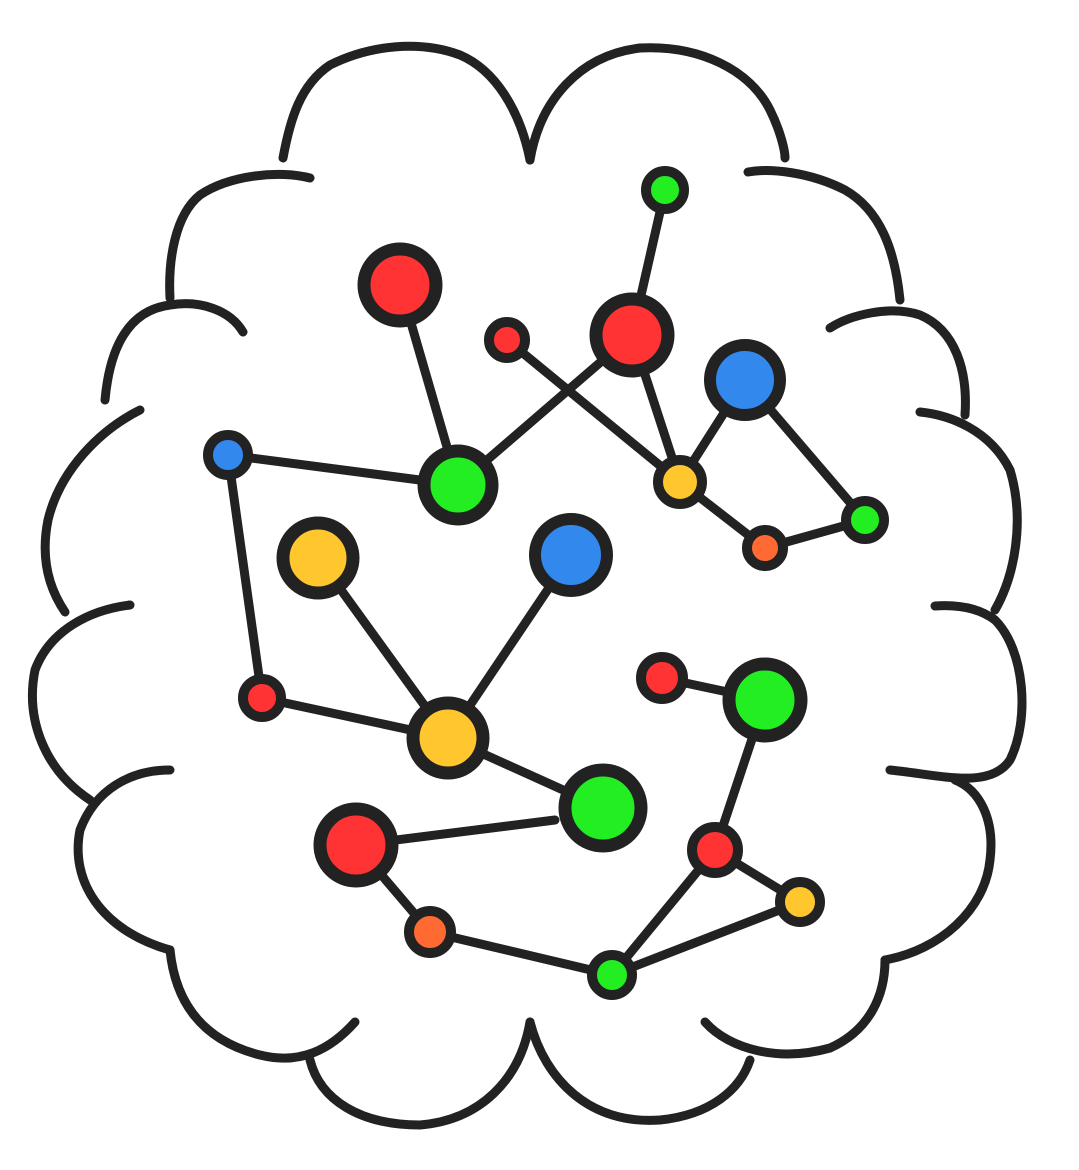  What do you see at coordinates (938, 870) in the screenshot?
I see `brain-outline-right-bottom` at bounding box center [938, 870].